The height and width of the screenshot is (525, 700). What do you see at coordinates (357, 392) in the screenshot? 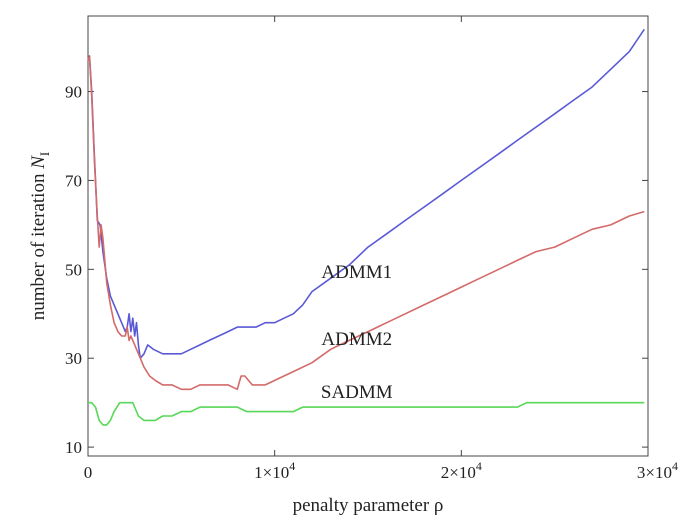
I see `series-label-sadmm: SADMM` at bounding box center [357, 392].